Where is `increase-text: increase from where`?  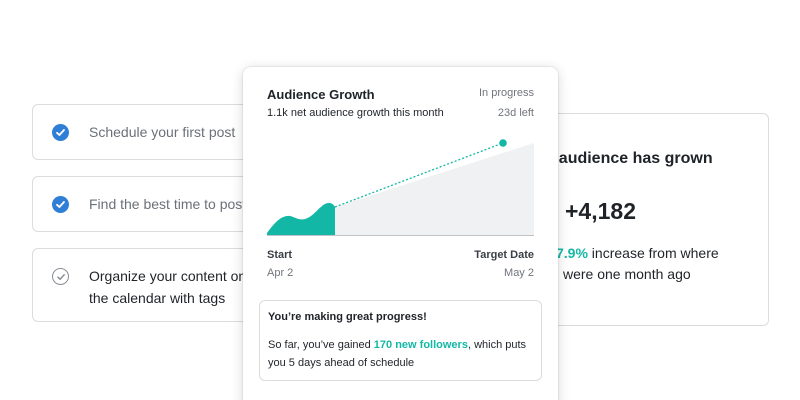
increase-text: increase from where is located at coordinates (653, 253).